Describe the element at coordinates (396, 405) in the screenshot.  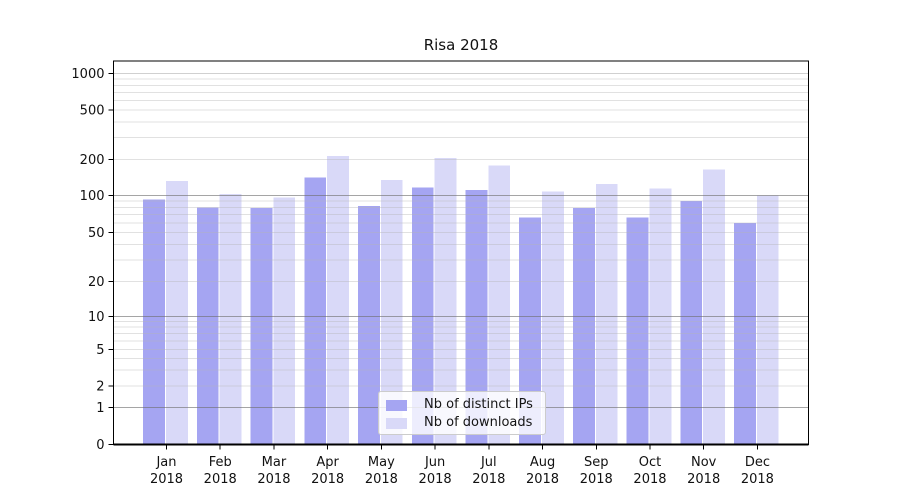
I see `legend-swatch-distinct-ips` at that location.